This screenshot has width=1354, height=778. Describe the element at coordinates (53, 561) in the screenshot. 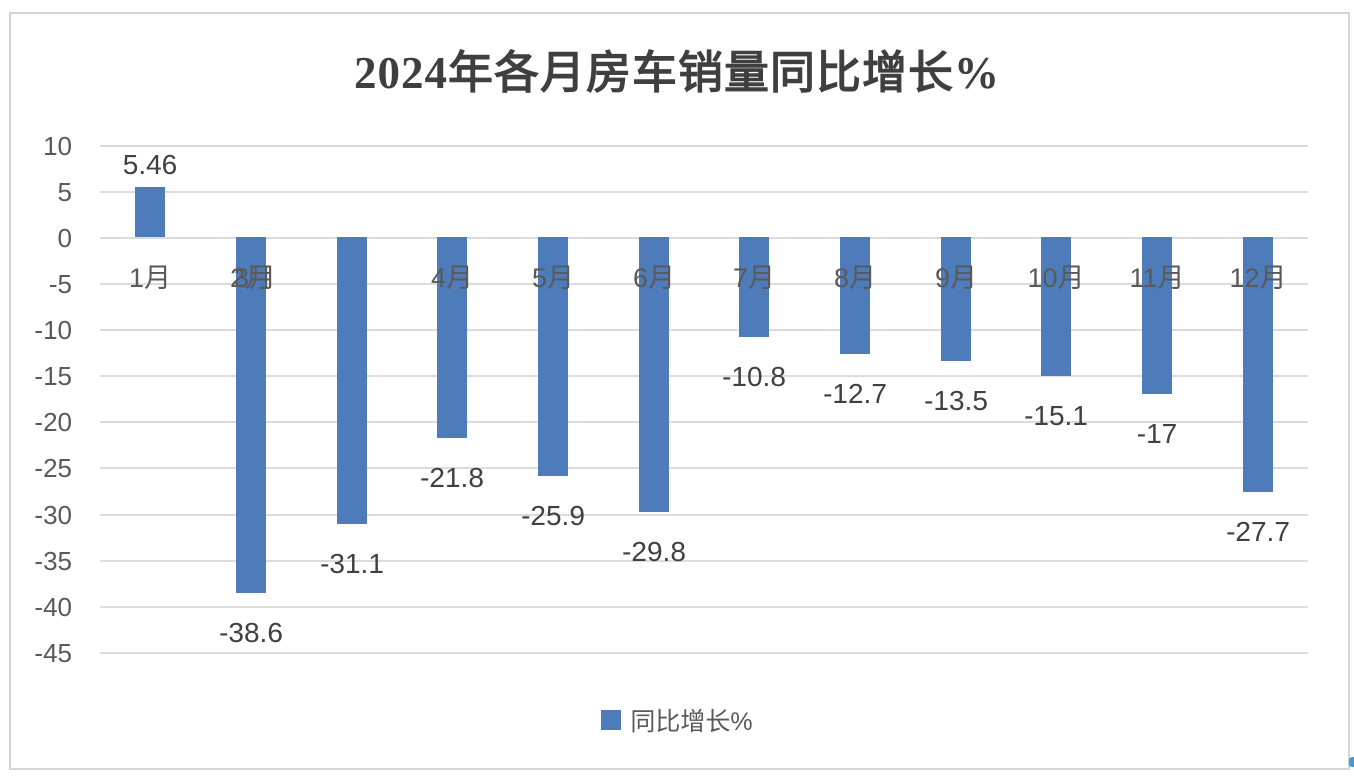

I see `y-axis-tick-label: -35` at that location.